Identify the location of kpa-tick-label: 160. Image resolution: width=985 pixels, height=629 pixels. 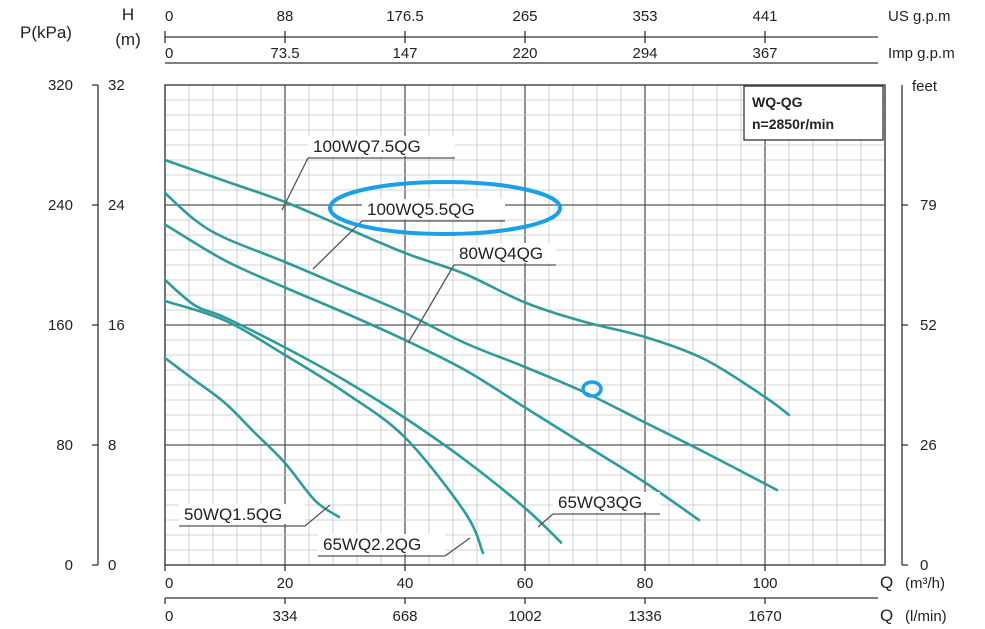
(60, 325).